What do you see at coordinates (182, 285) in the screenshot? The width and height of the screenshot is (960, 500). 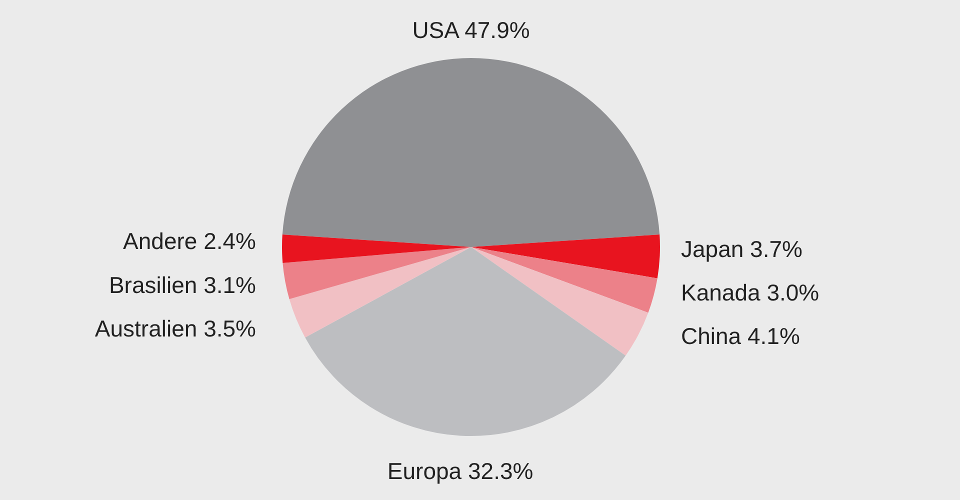 I see `slice-label: Brasilien 3.1%` at bounding box center [182, 285].